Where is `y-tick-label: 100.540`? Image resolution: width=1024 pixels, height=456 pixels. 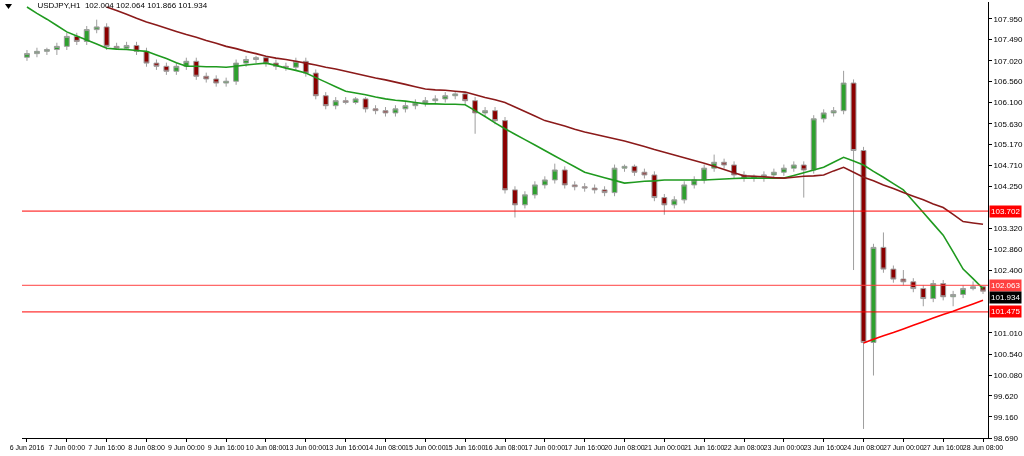
y-tick-label: 100.540 is located at coordinates (1008, 355).